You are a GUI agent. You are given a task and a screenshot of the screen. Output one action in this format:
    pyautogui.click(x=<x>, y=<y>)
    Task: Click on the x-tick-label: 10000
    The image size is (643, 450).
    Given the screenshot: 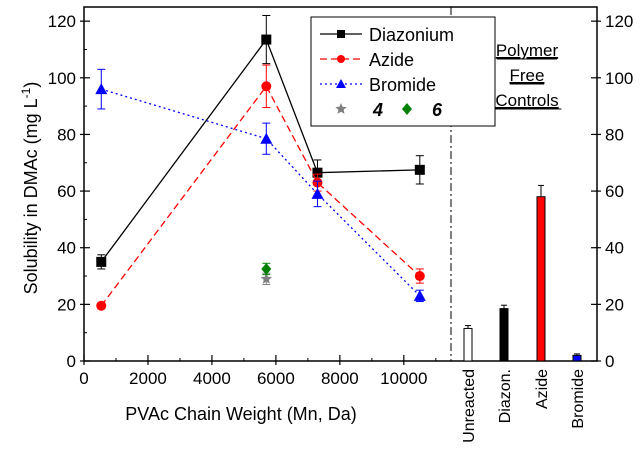 What is the action you would take?
    pyautogui.click(x=403, y=378)
    